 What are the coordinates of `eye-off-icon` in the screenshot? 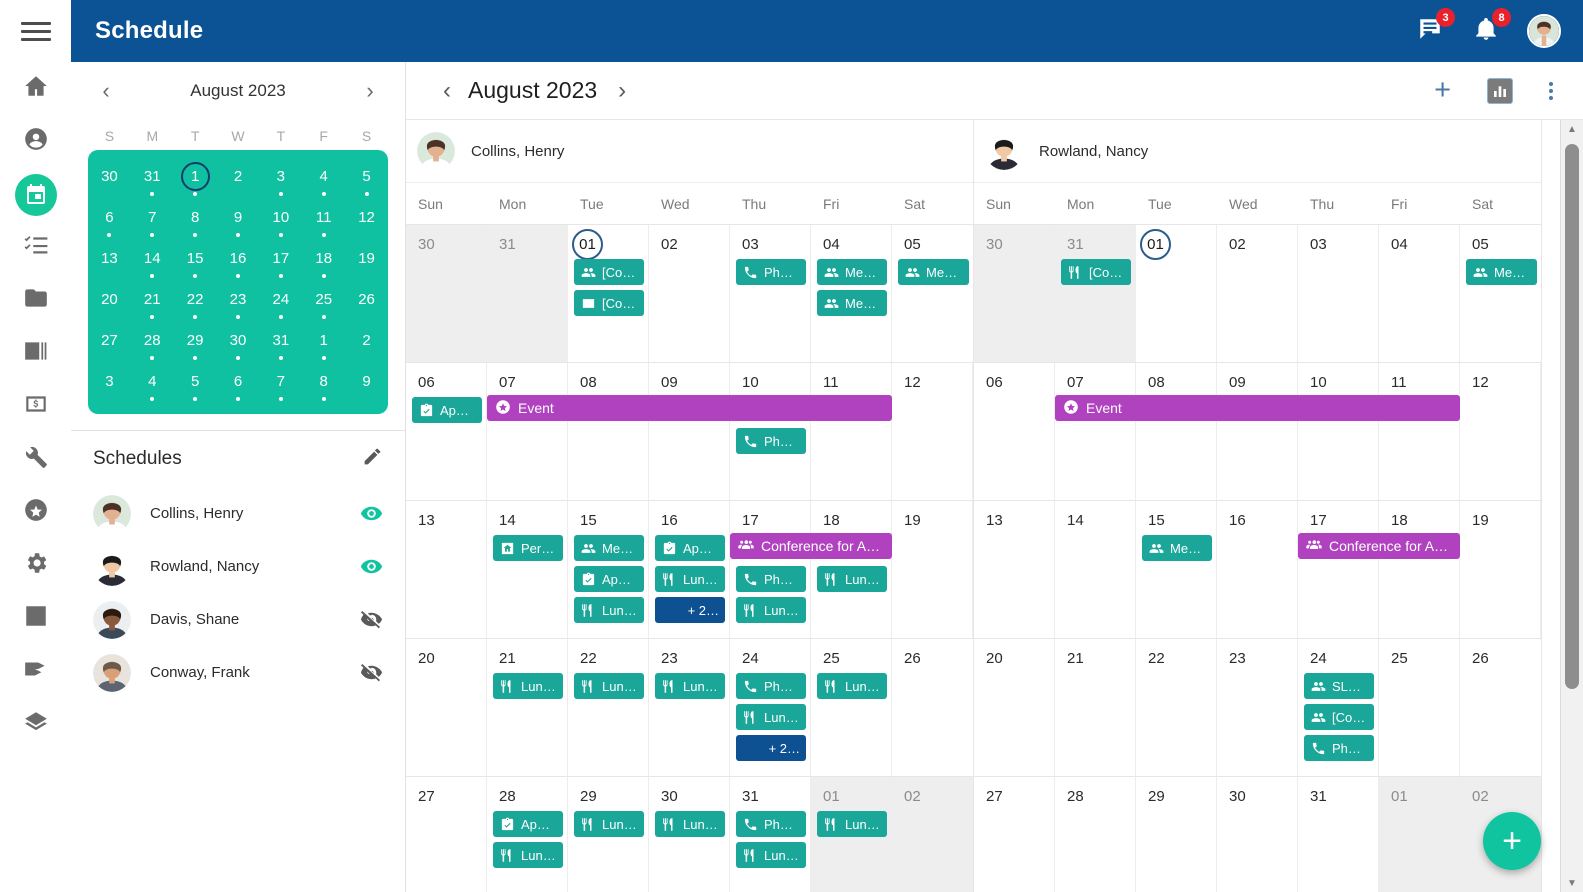 It's located at (371, 620).